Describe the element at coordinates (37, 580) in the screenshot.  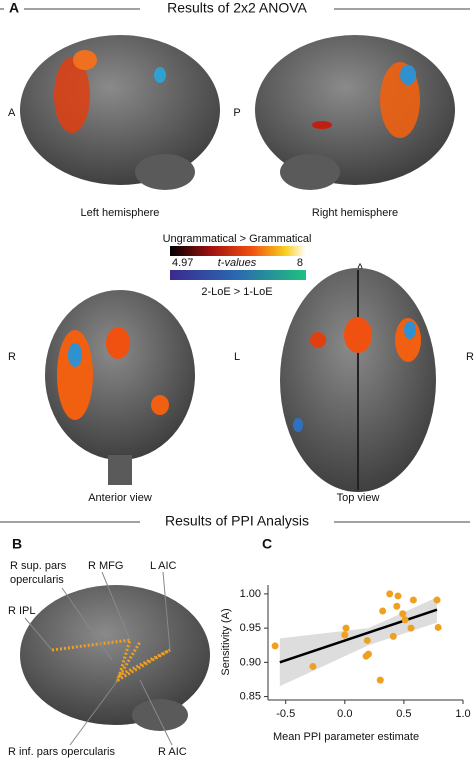
I see `region-label: opercularis` at that location.